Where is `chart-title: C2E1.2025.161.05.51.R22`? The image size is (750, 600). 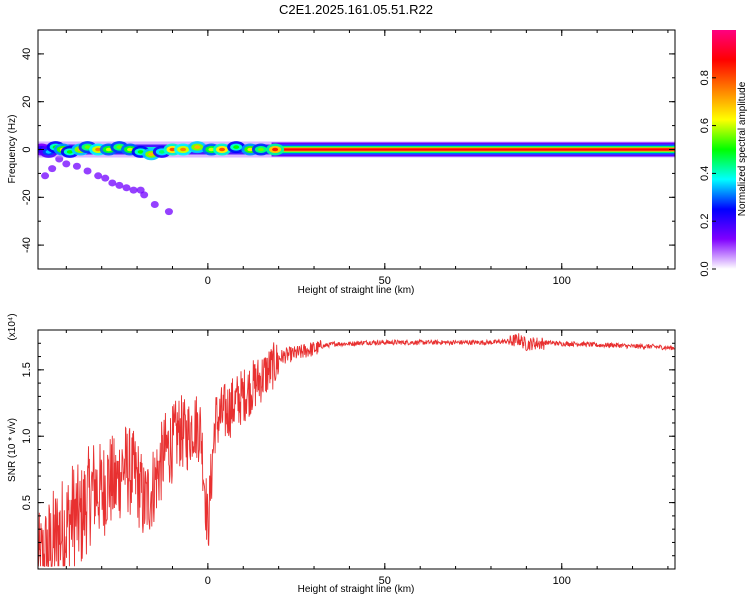 chart-title: C2E1.2025.161.05.51.R22 is located at coordinates (356, 9).